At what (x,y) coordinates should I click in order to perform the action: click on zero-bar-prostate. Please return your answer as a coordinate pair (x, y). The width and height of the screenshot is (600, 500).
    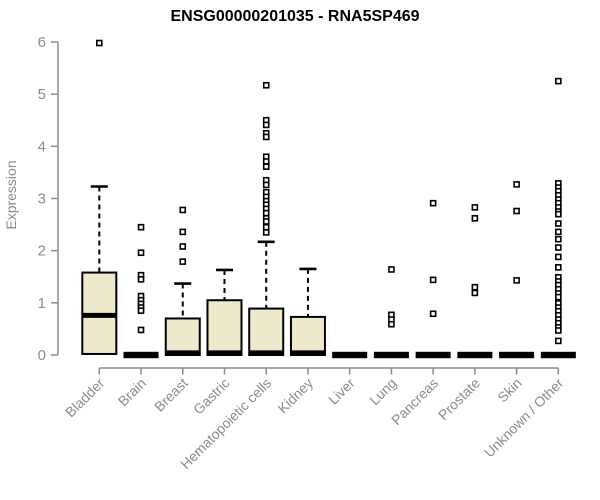
    Looking at the image, I should click on (475, 355).